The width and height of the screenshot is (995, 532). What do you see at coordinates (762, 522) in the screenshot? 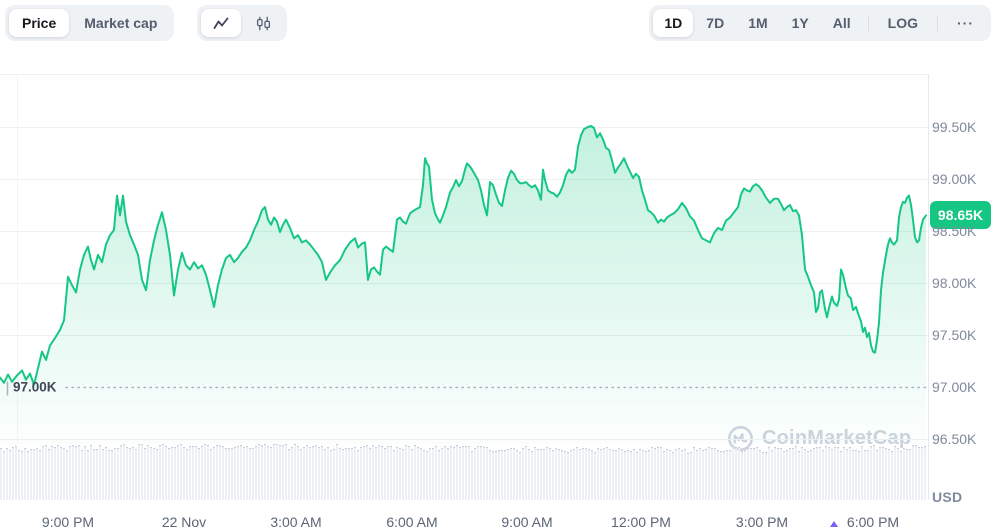
I see `x-tick-label: 3:00 PM` at bounding box center [762, 522].